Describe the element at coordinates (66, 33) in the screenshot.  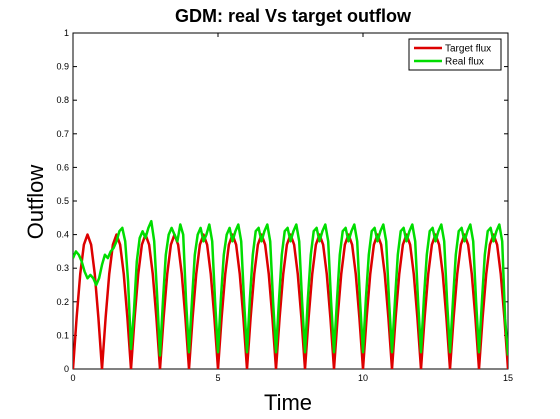
I see `y-tick-label: 1` at that location.